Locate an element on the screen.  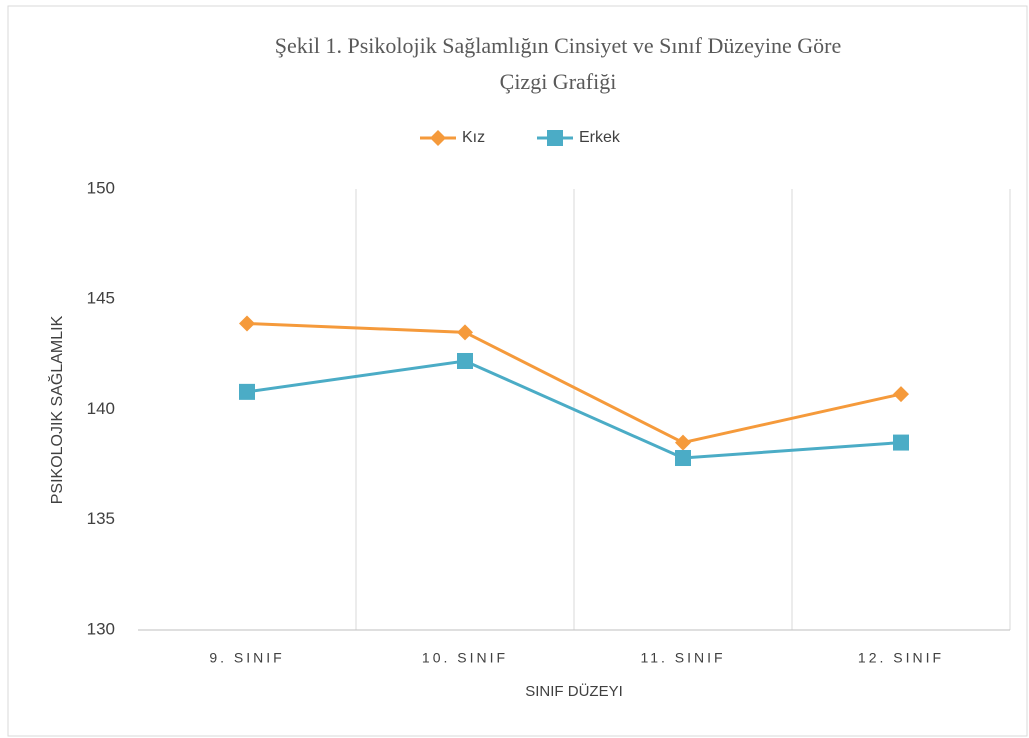
y-tick-label: 140 is located at coordinates (101, 408).